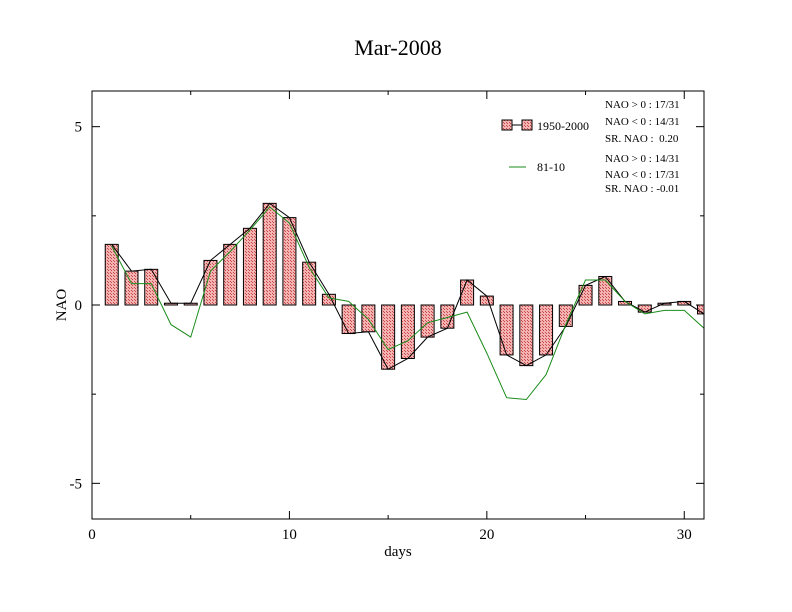  Describe the element at coordinates (79, 128) in the screenshot. I see `y-tick-label-5: 5` at that location.